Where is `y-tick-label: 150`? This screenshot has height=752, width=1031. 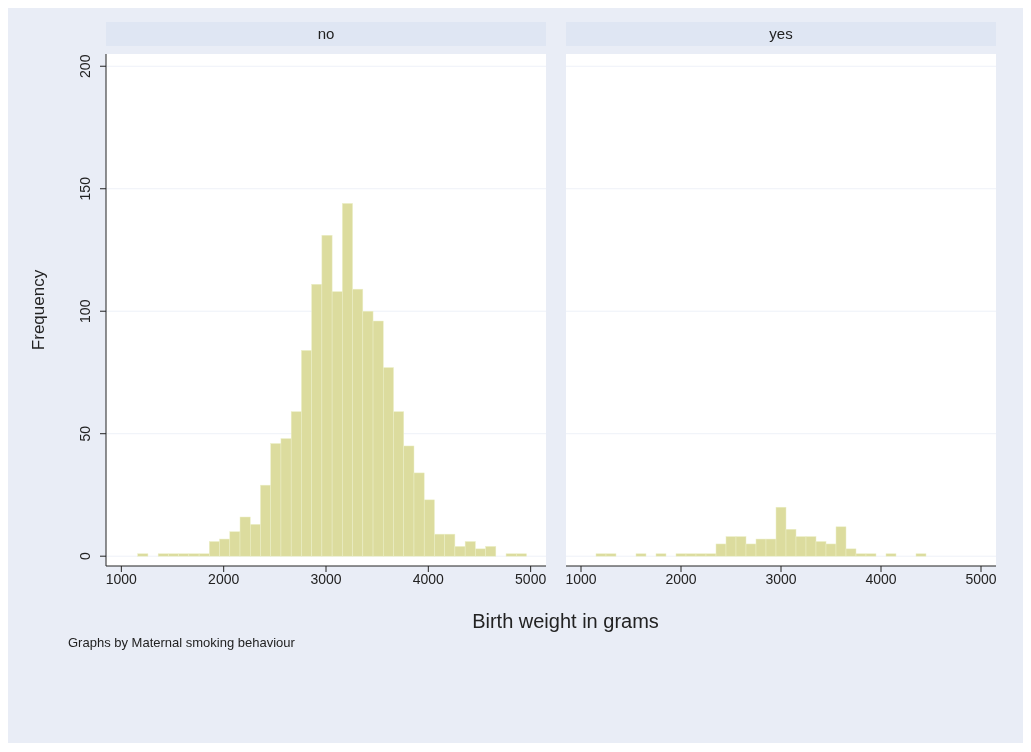
y-tick-label: 150 is located at coordinates (85, 188).